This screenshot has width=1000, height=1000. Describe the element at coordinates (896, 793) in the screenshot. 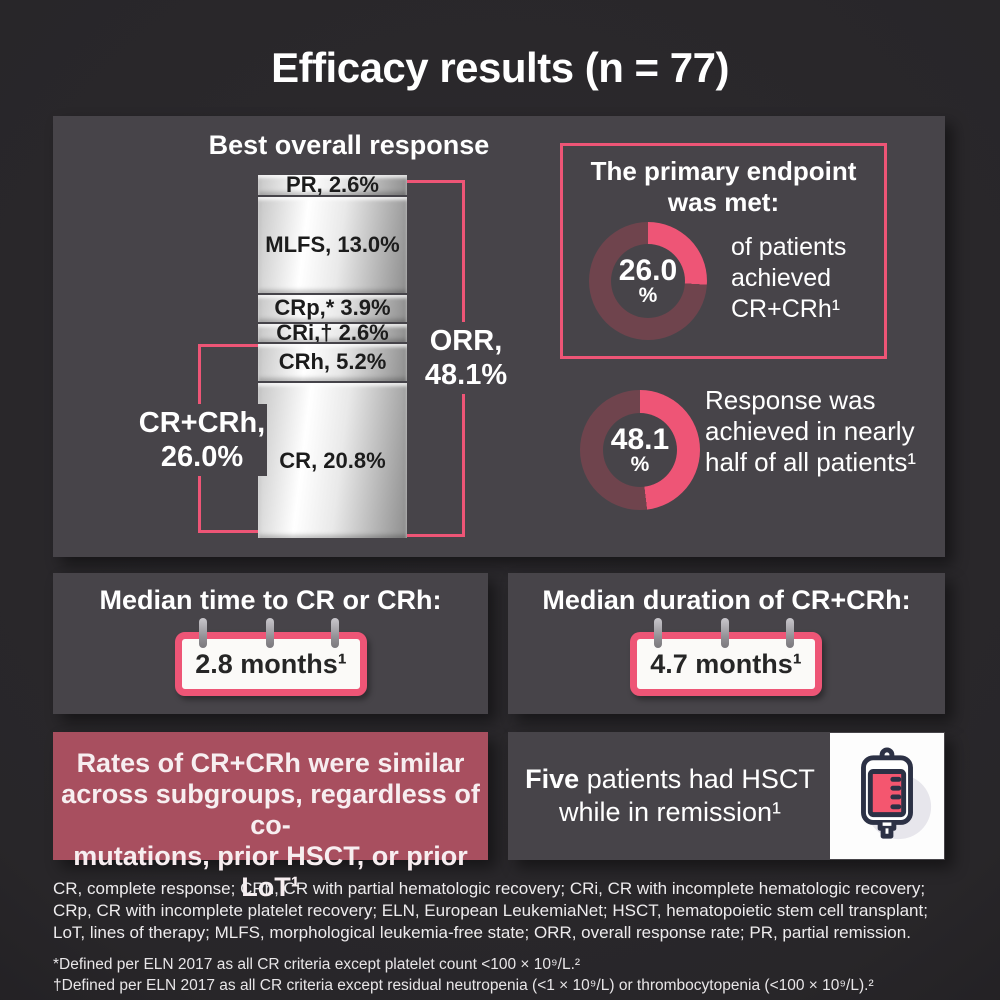

I see `iv-bag-icon` at that location.